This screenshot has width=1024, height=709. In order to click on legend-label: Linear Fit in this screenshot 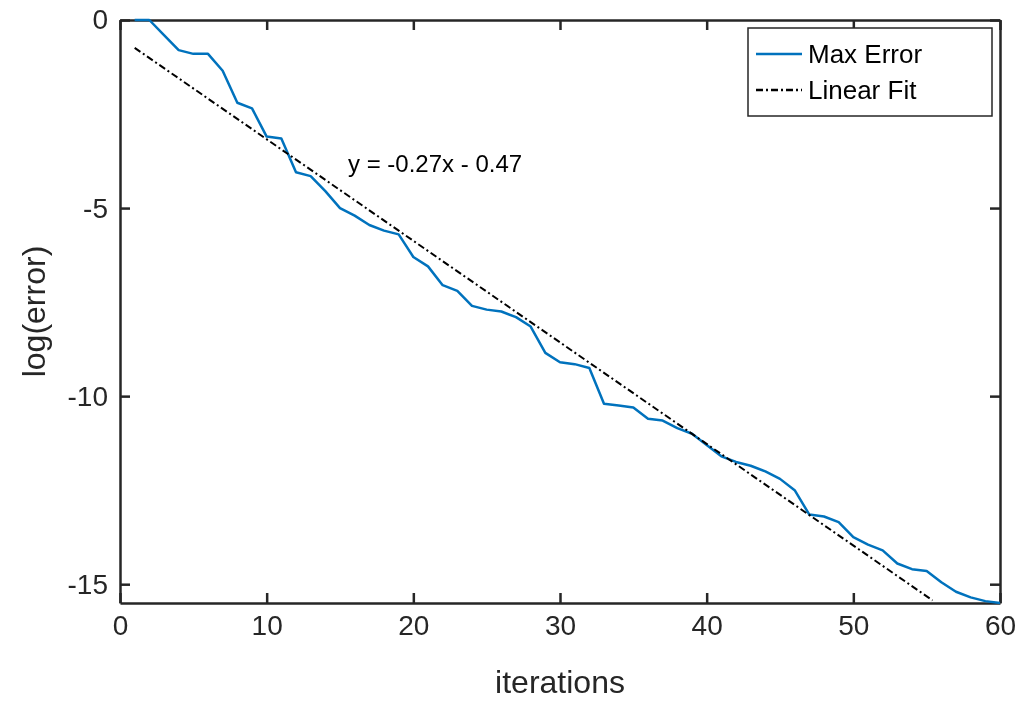, I will do `click(863, 90)`.